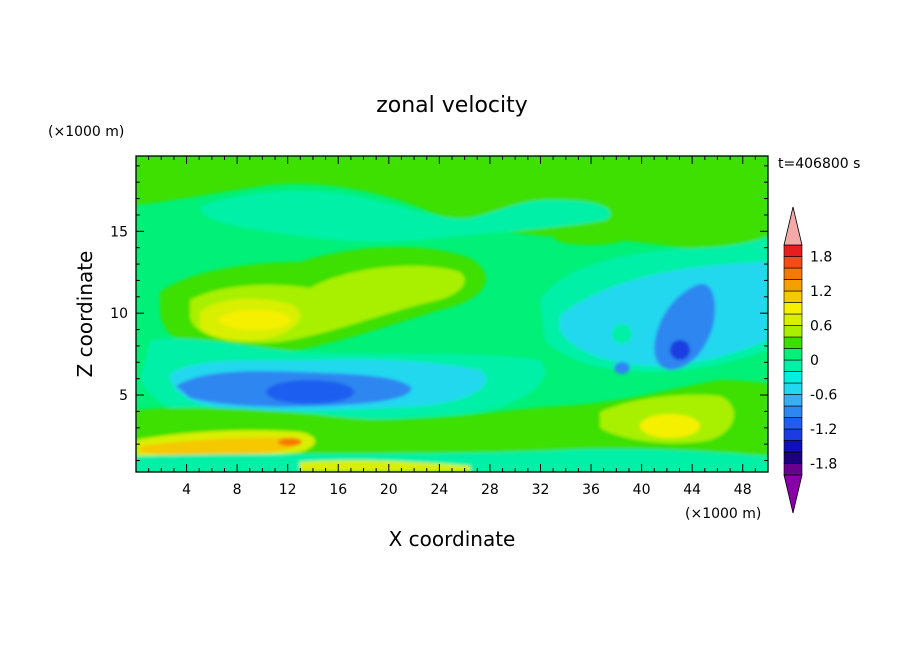  What do you see at coordinates (439, 490) in the screenshot?
I see `x-tick-label: 24` at bounding box center [439, 490].